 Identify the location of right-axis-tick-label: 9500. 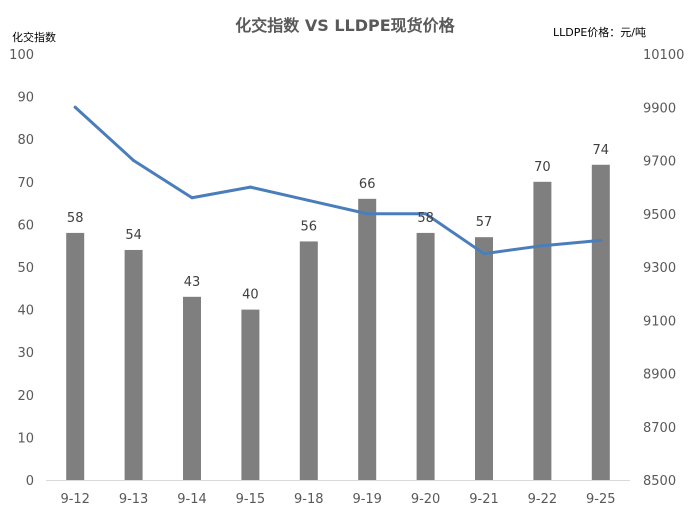
(659, 215).